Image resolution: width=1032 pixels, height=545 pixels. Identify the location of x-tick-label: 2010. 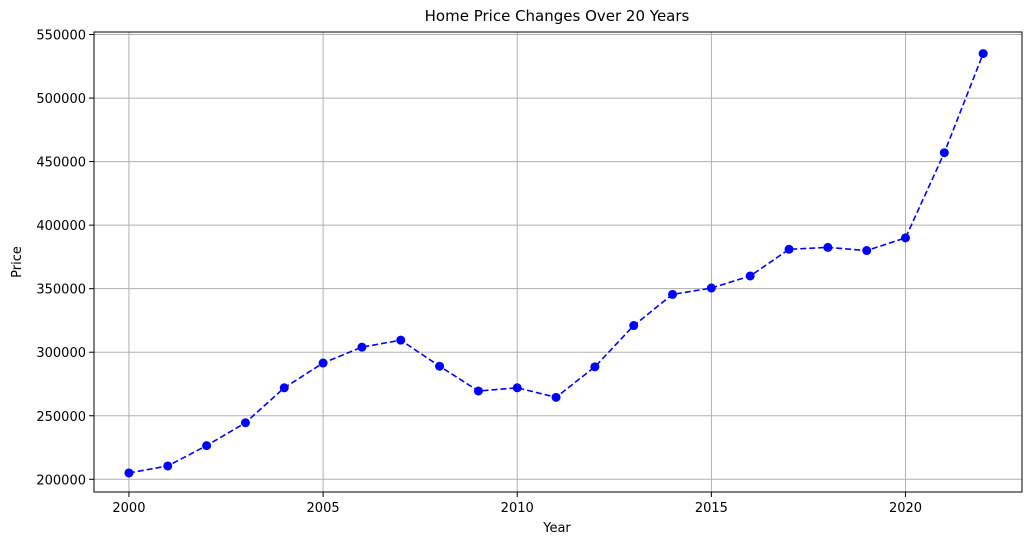
(517, 508).